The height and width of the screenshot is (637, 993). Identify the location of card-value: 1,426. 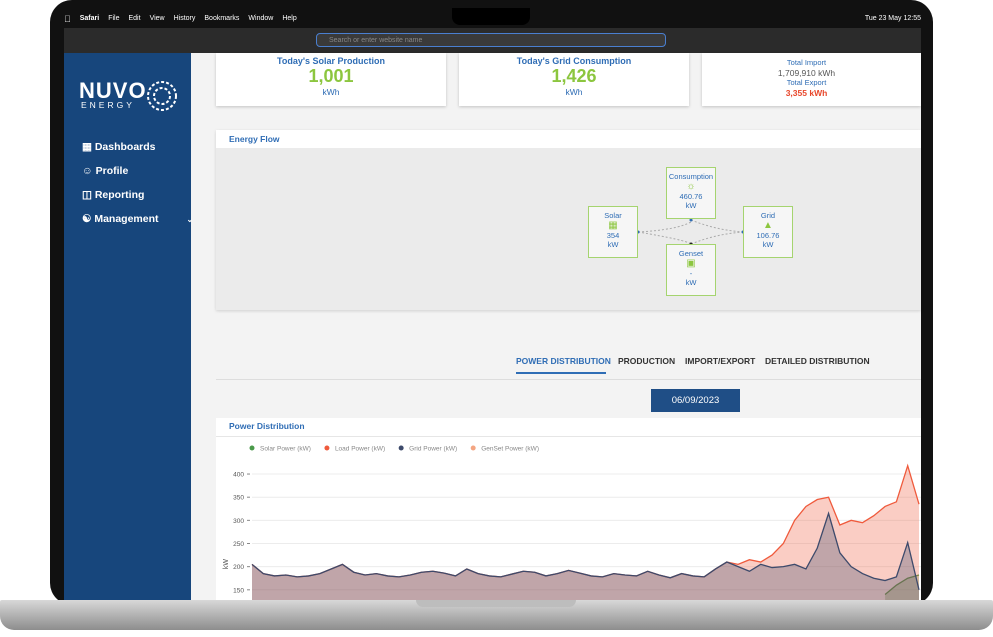
(574, 76).